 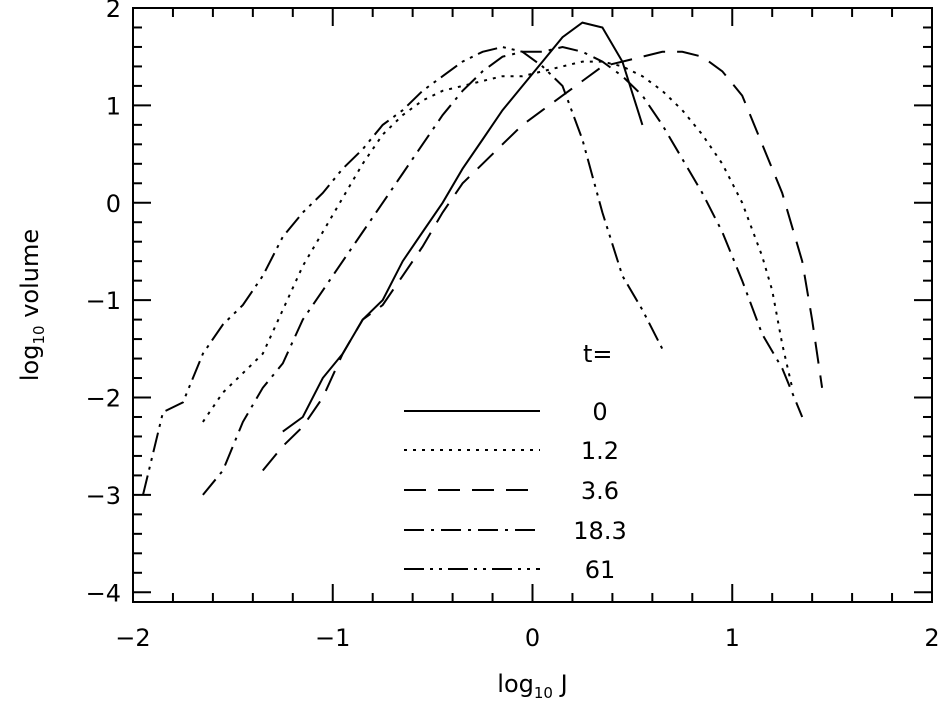 What do you see at coordinates (113, 11) in the screenshot?
I see `y-tick-label: 2` at bounding box center [113, 11].